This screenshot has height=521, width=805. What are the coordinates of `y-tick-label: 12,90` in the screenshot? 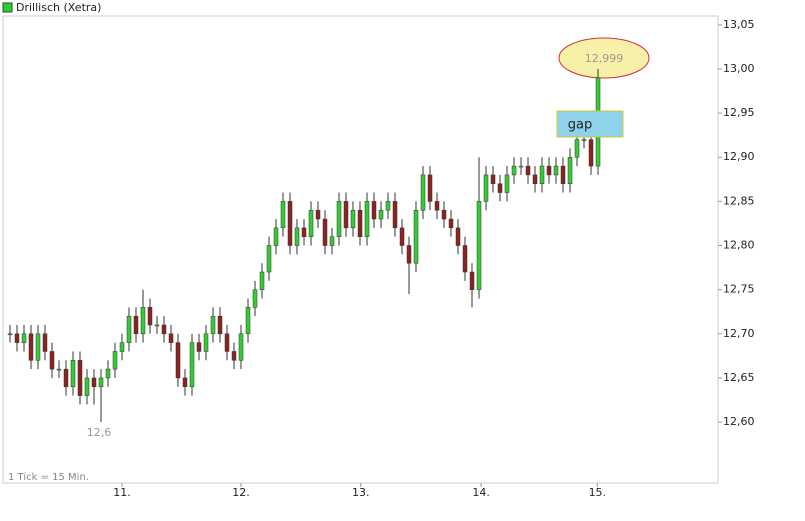 It's located at (739, 156).